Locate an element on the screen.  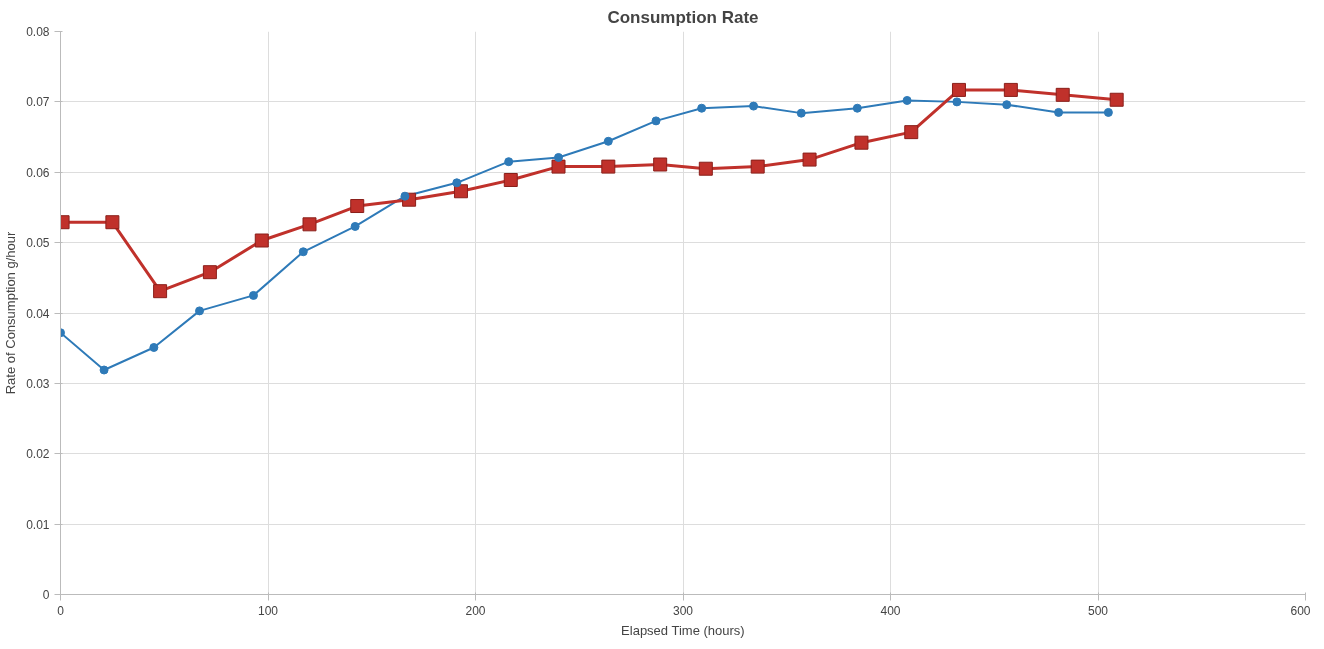
x-tick-label: 600 is located at coordinates (1300, 610).